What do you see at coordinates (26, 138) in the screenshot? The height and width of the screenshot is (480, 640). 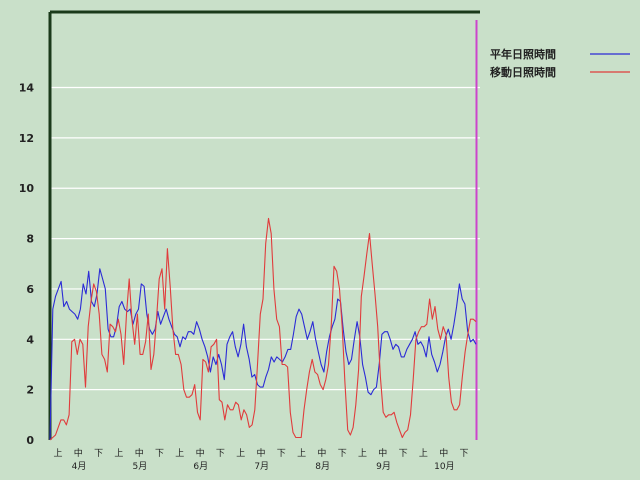 I see `y-tick-label: 12` at bounding box center [26, 138].